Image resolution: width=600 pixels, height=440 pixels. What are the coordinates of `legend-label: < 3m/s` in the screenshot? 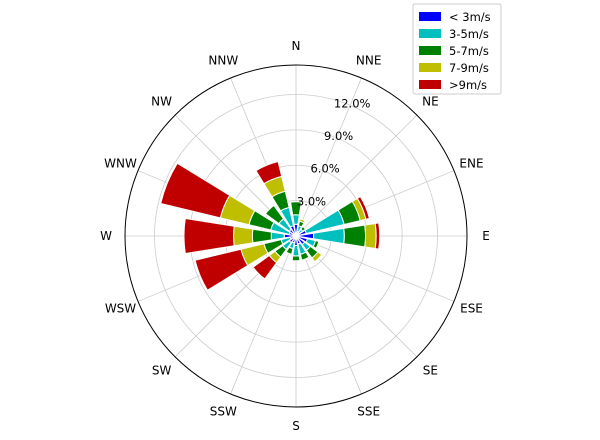 It's located at (470, 17).